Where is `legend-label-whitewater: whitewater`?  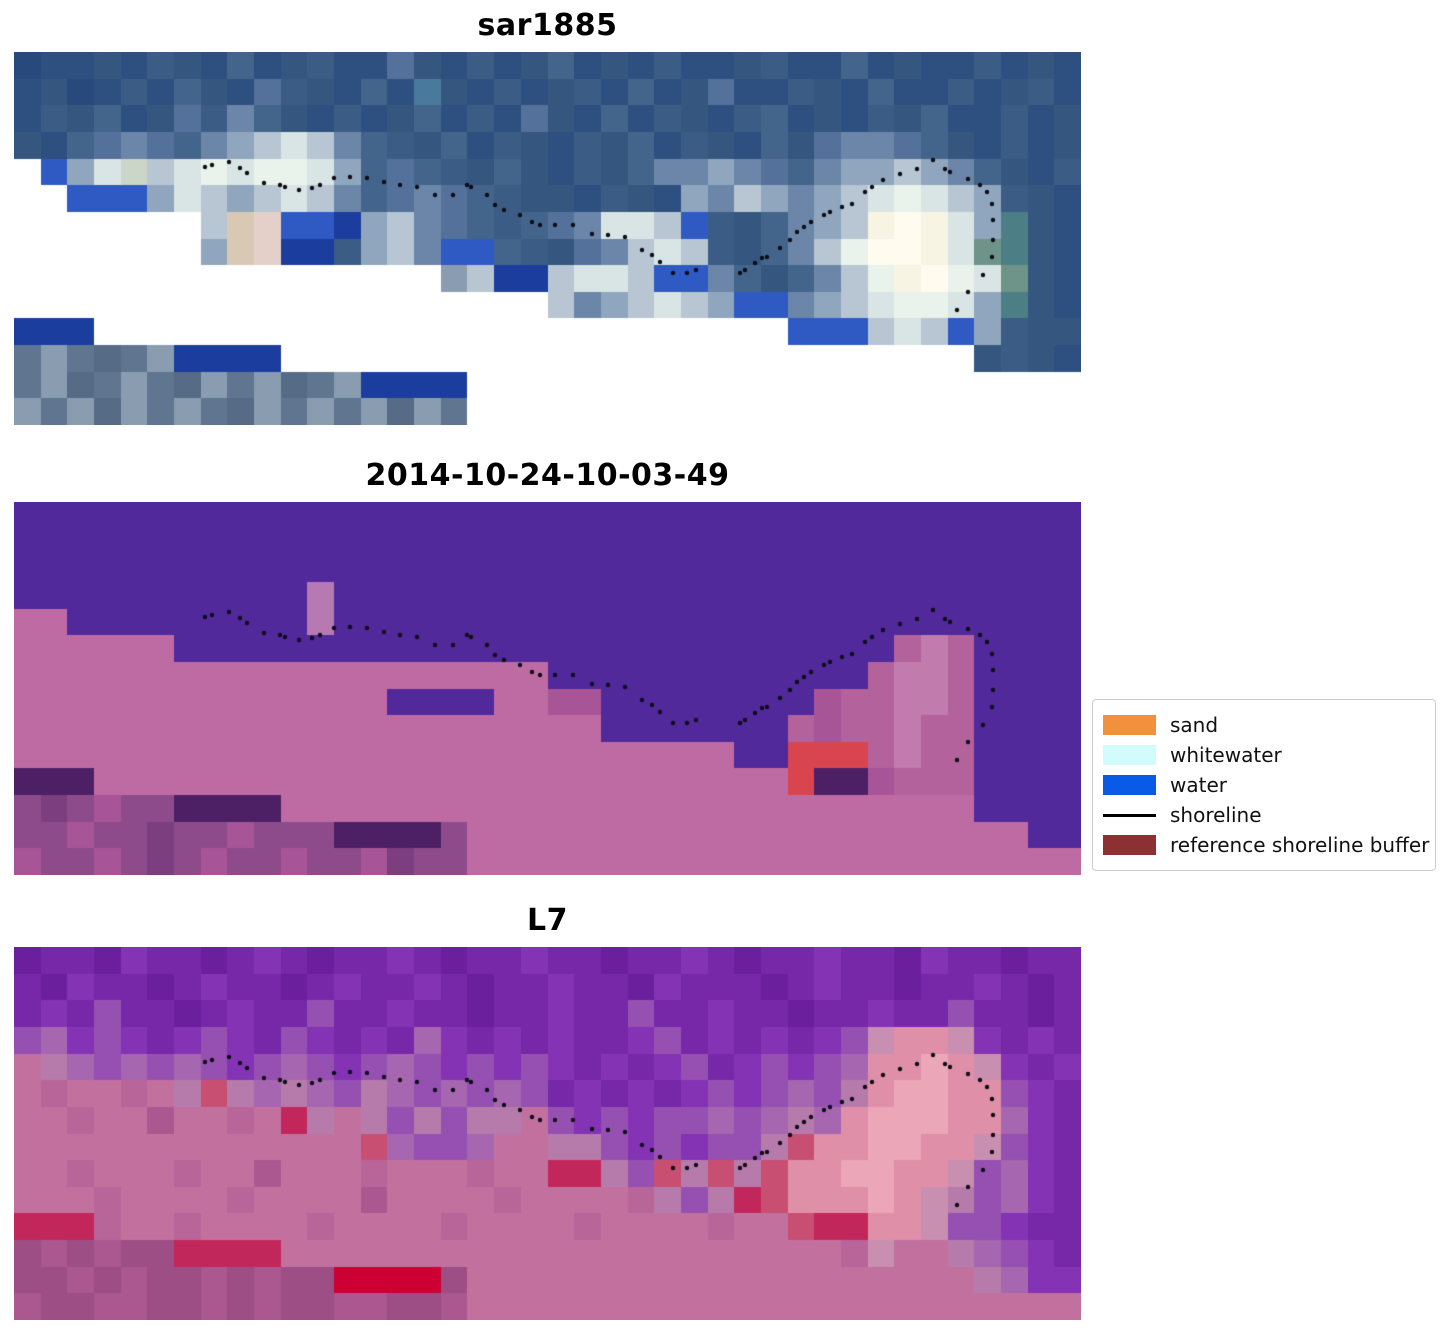 legend-label-whitewater: whitewater is located at coordinates (1226, 755).